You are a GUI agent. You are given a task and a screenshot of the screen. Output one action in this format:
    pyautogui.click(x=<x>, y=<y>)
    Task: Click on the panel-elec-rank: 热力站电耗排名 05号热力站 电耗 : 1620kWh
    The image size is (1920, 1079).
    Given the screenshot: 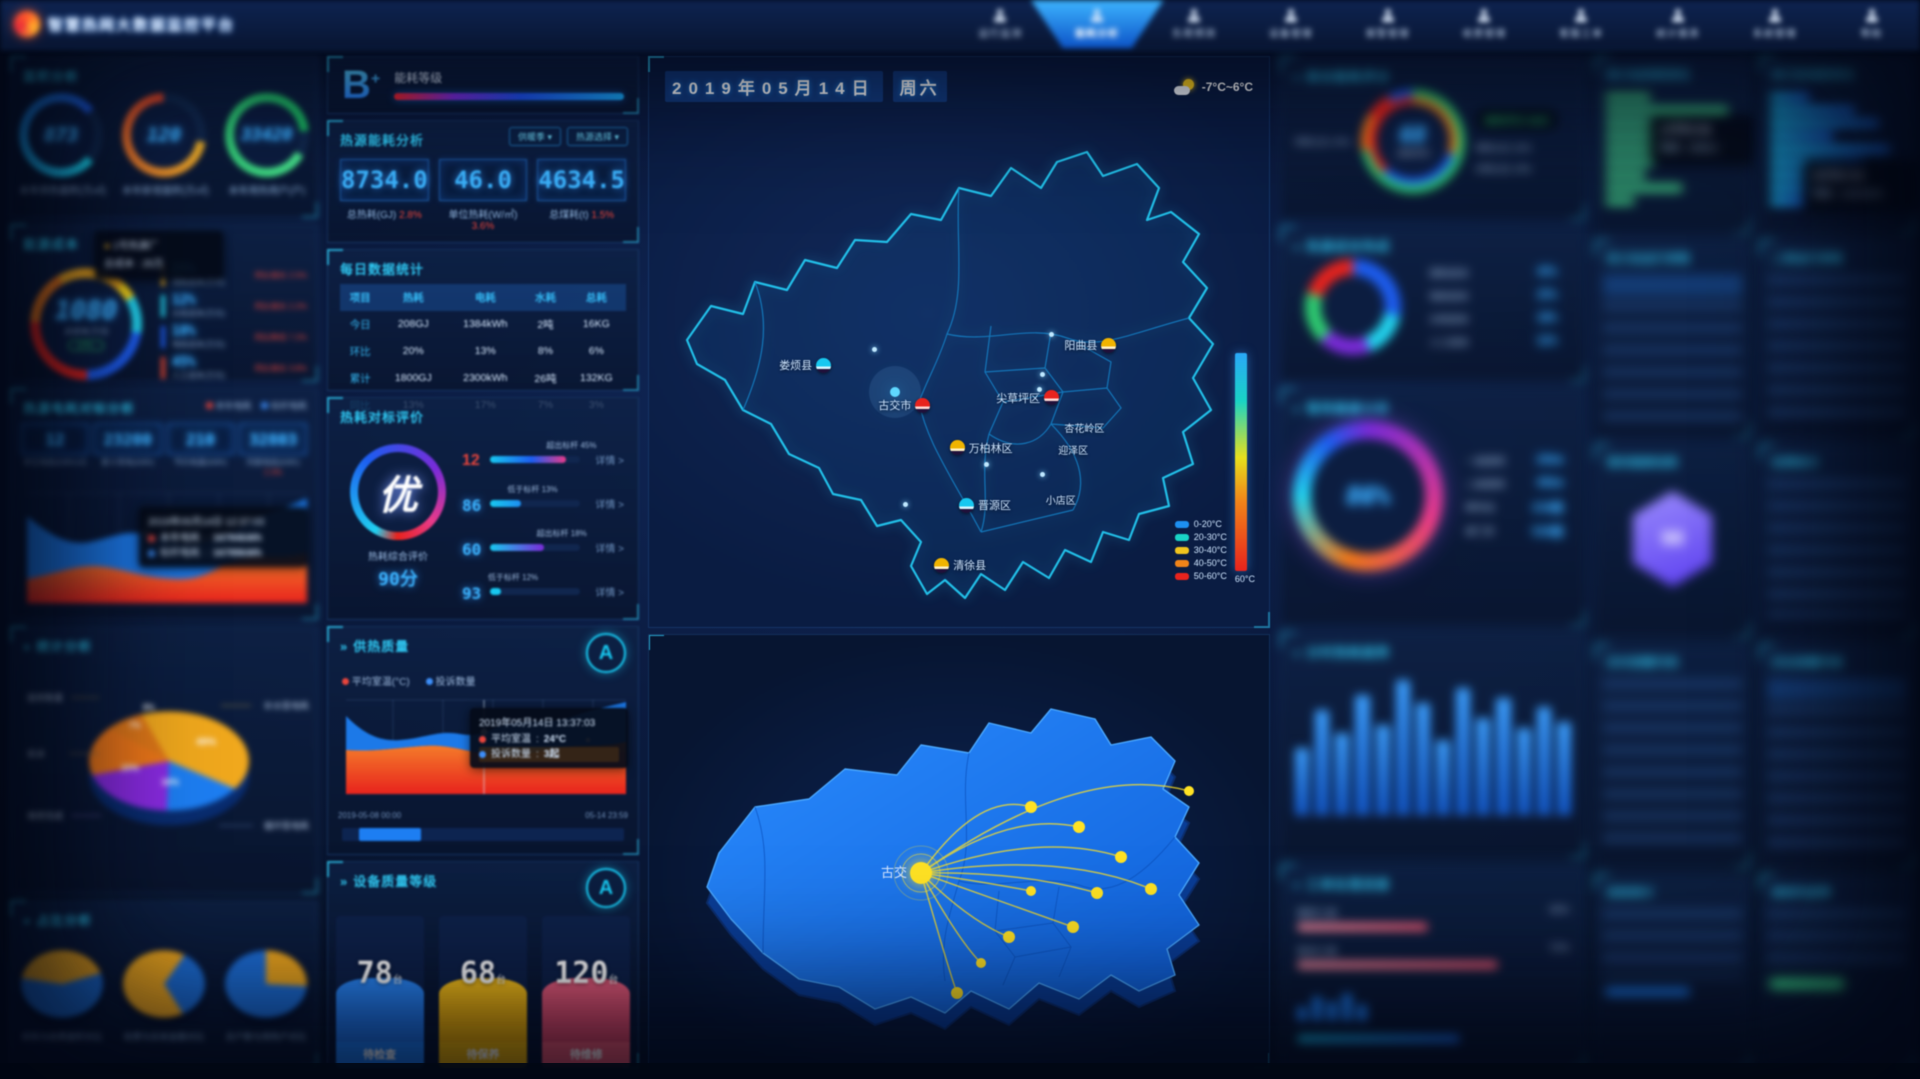 What is the action you would take?
    pyautogui.click(x=1838, y=145)
    